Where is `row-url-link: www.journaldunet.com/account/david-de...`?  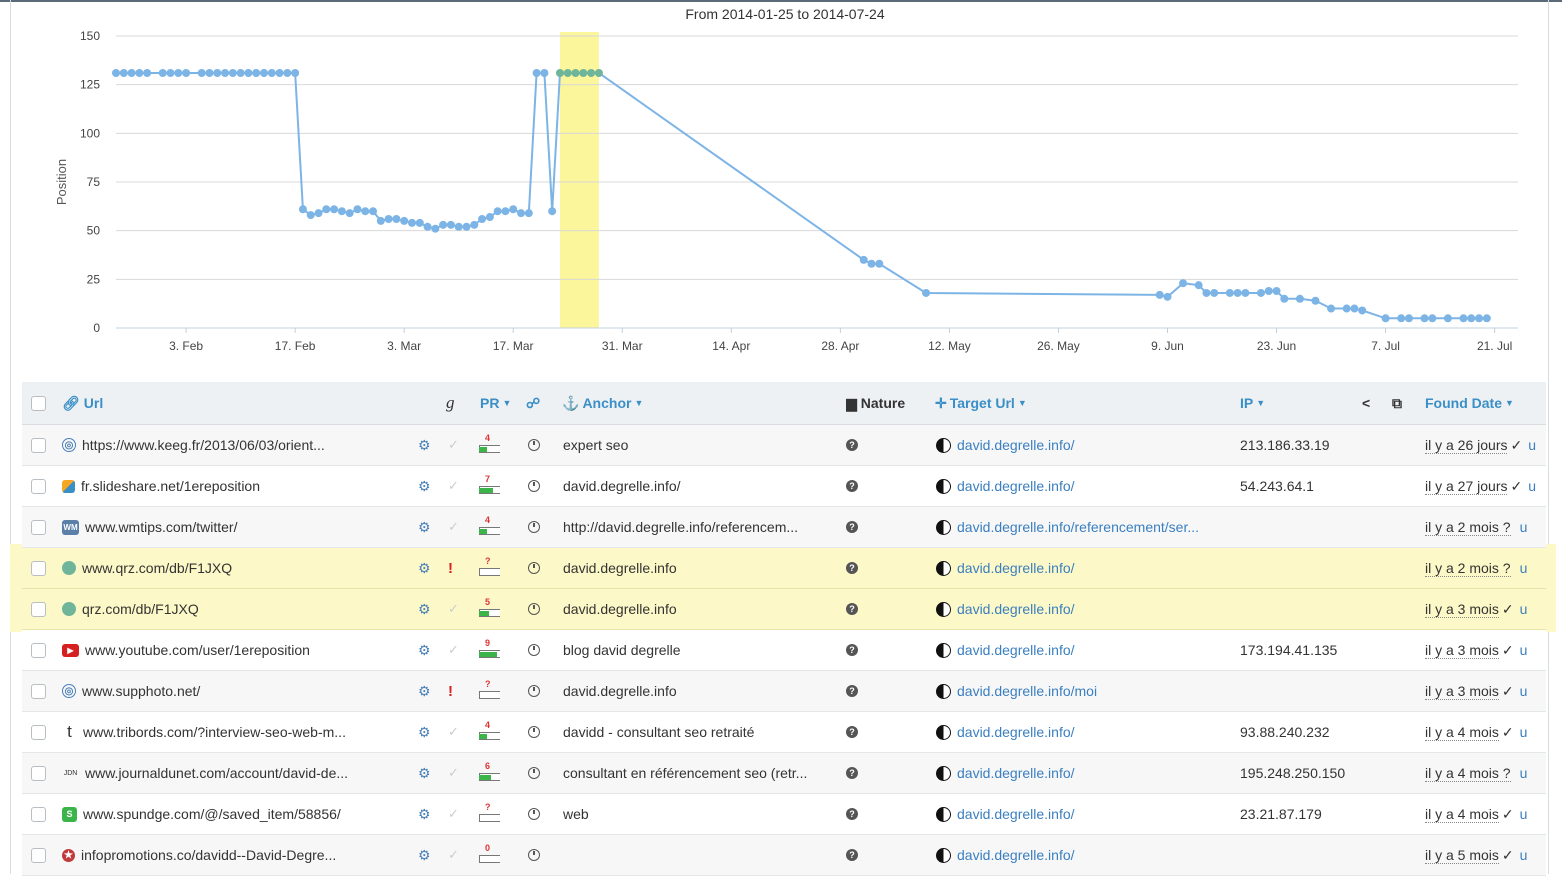
row-url-link: www.journaldunet.com/account/david-de... is located at coordinates (217, 773).